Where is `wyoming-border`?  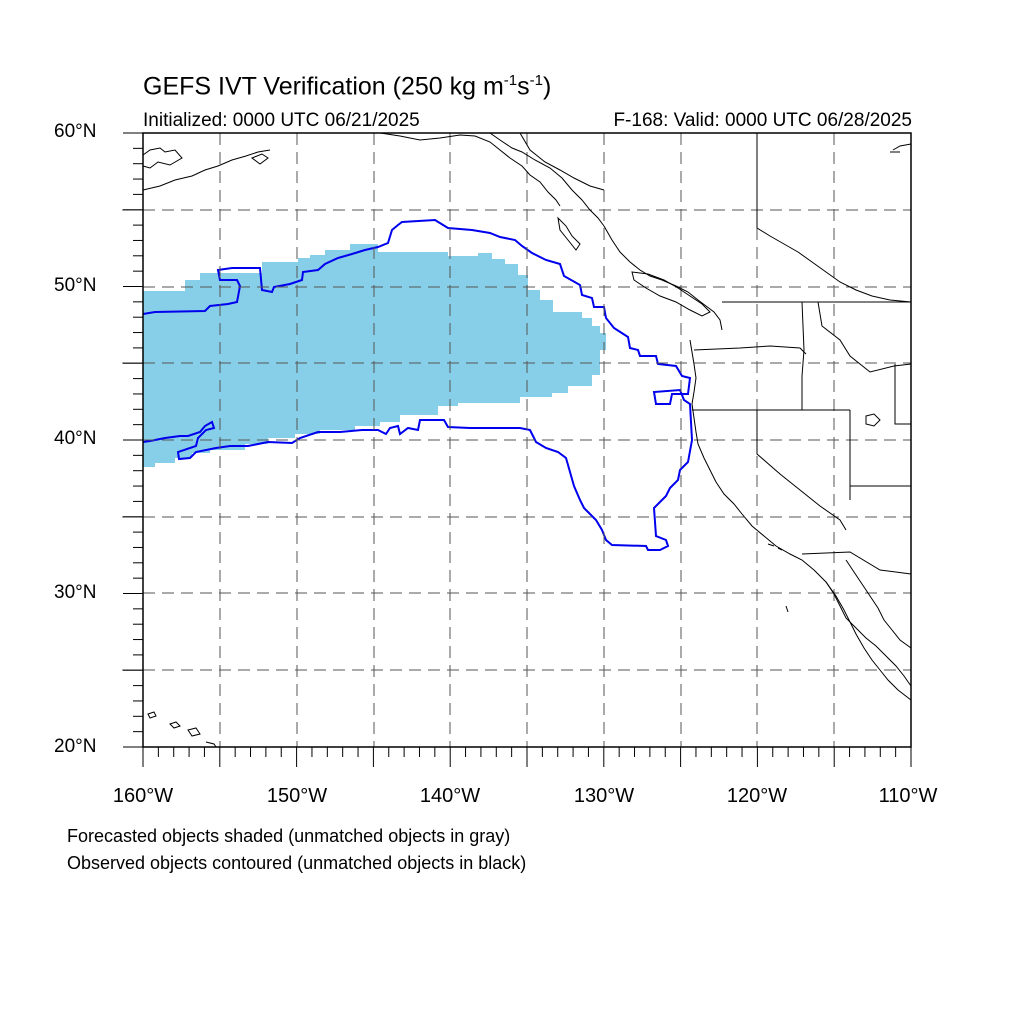
wyoming-border is located at coordinates (902, 394).